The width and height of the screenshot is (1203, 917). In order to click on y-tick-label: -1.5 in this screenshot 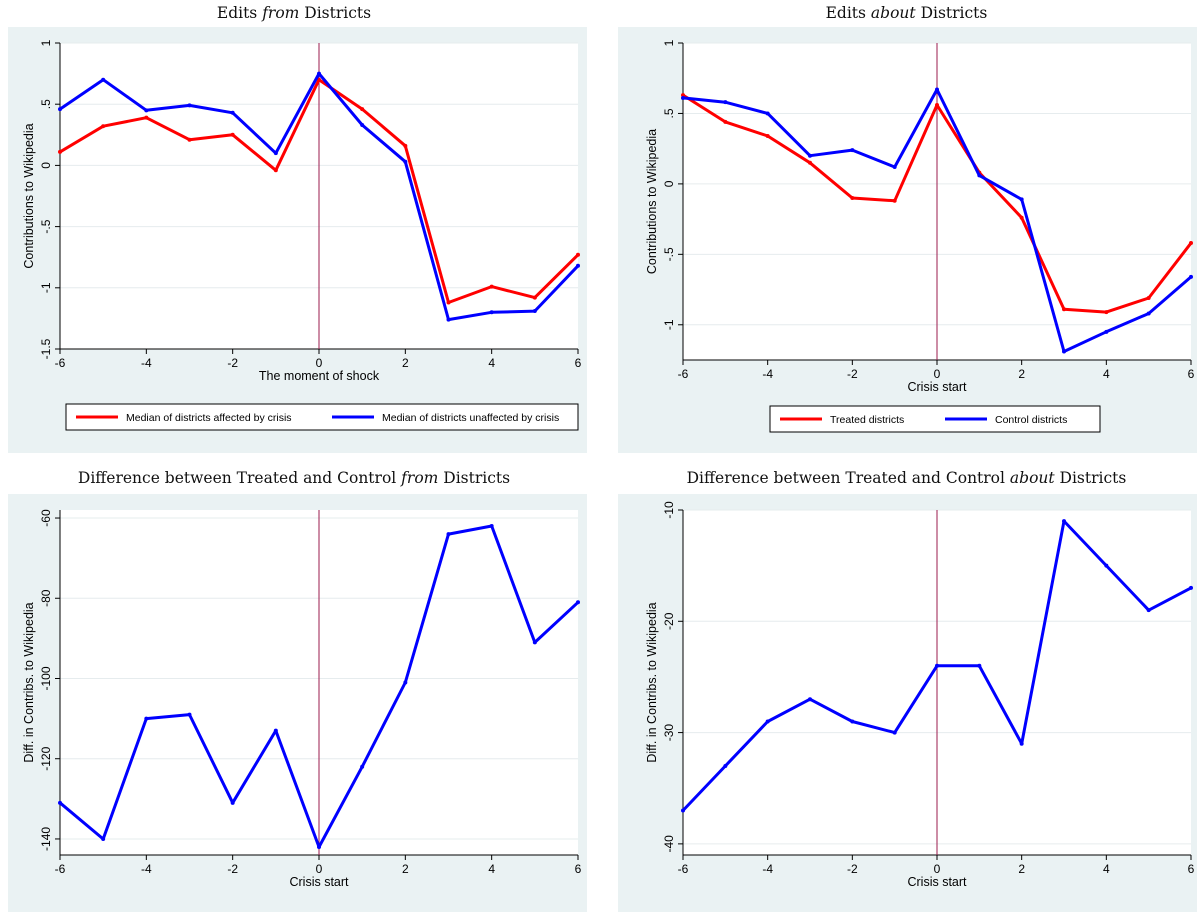, I will do `click(46, 348)`.